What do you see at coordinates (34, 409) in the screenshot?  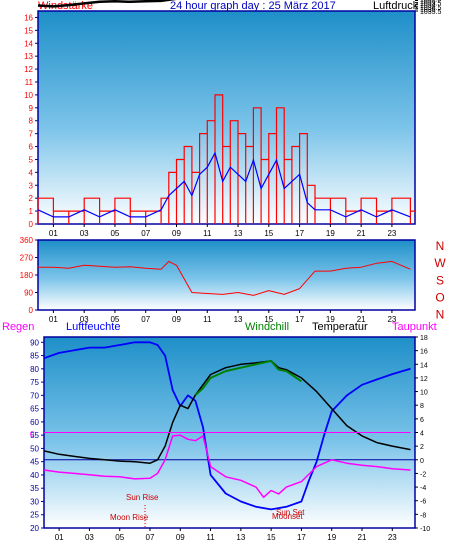 I see `y-left-tick-label: 65` at bounding box center [34, 409].